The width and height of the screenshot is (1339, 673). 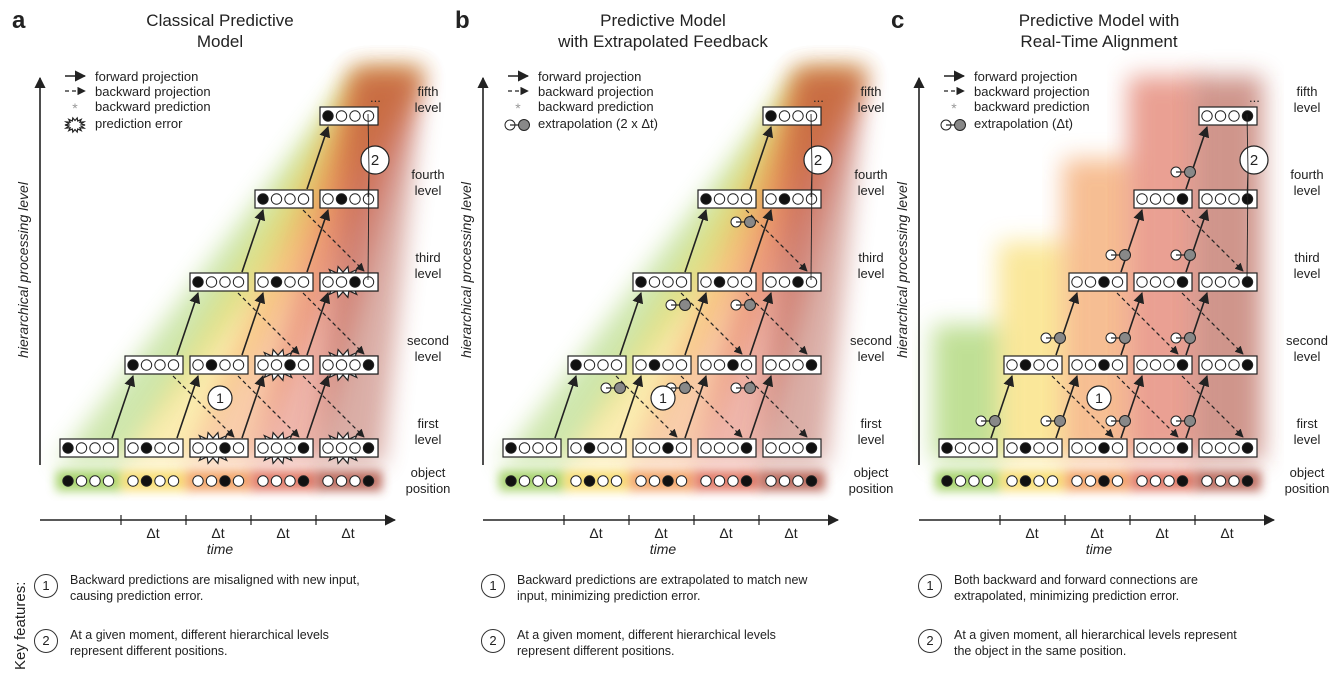 What do you see at coordinates (493, 586) in the screenshot?
I see `feature-number: 1` at bounding box center [493, 586].